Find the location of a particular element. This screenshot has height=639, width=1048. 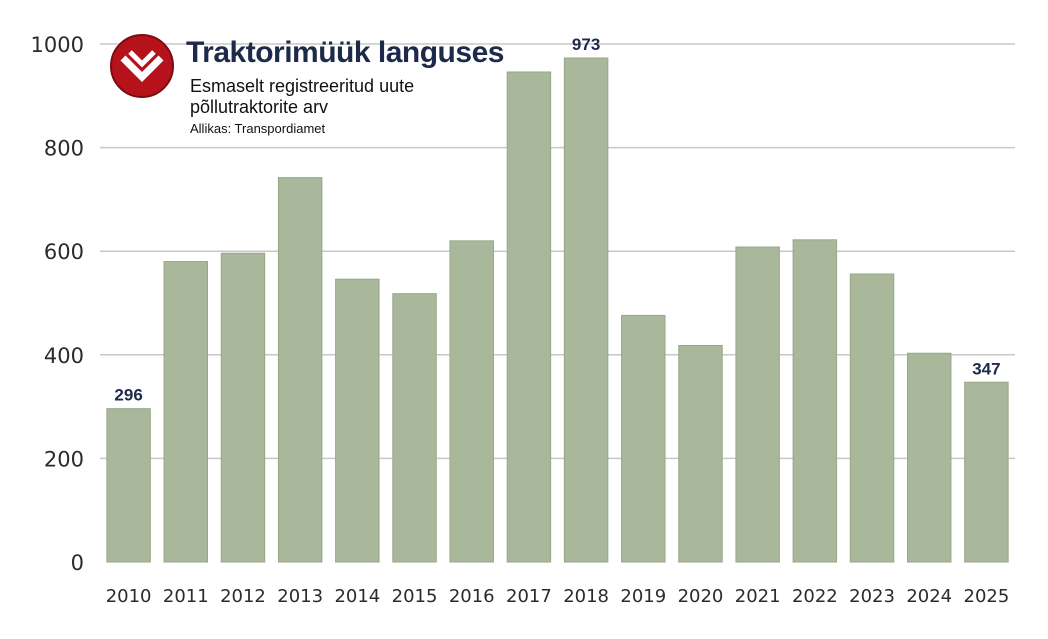

x-tick-label: 2011 is located at coordinates (186, 596).